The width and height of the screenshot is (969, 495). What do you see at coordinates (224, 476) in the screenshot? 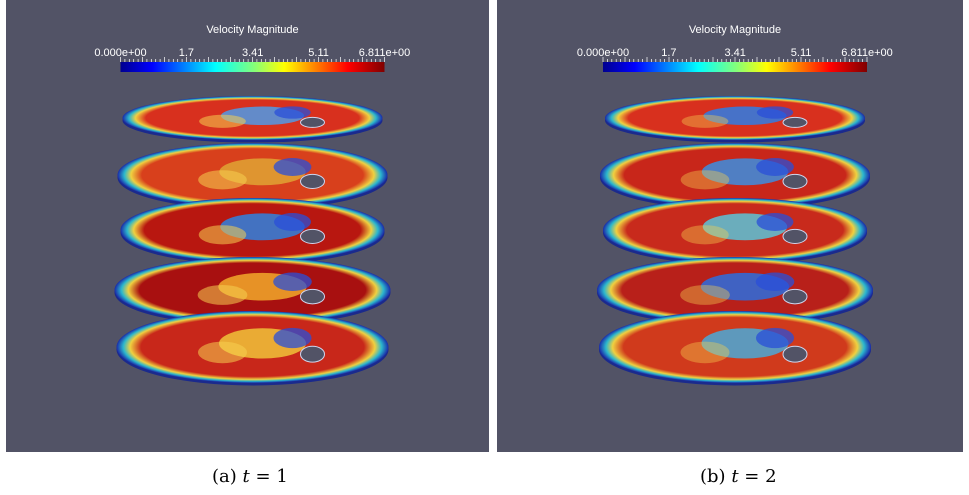
I see `caption-a-label: (a)` at bounding box center [224, 476].